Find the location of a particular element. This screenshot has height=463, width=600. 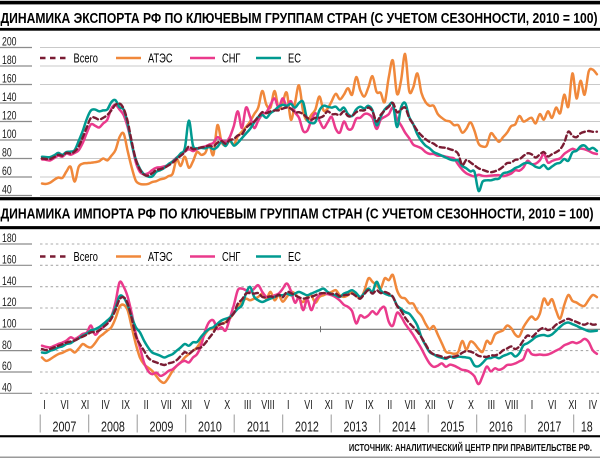

svg-text: 2016 is located at coordinates (501, 426).